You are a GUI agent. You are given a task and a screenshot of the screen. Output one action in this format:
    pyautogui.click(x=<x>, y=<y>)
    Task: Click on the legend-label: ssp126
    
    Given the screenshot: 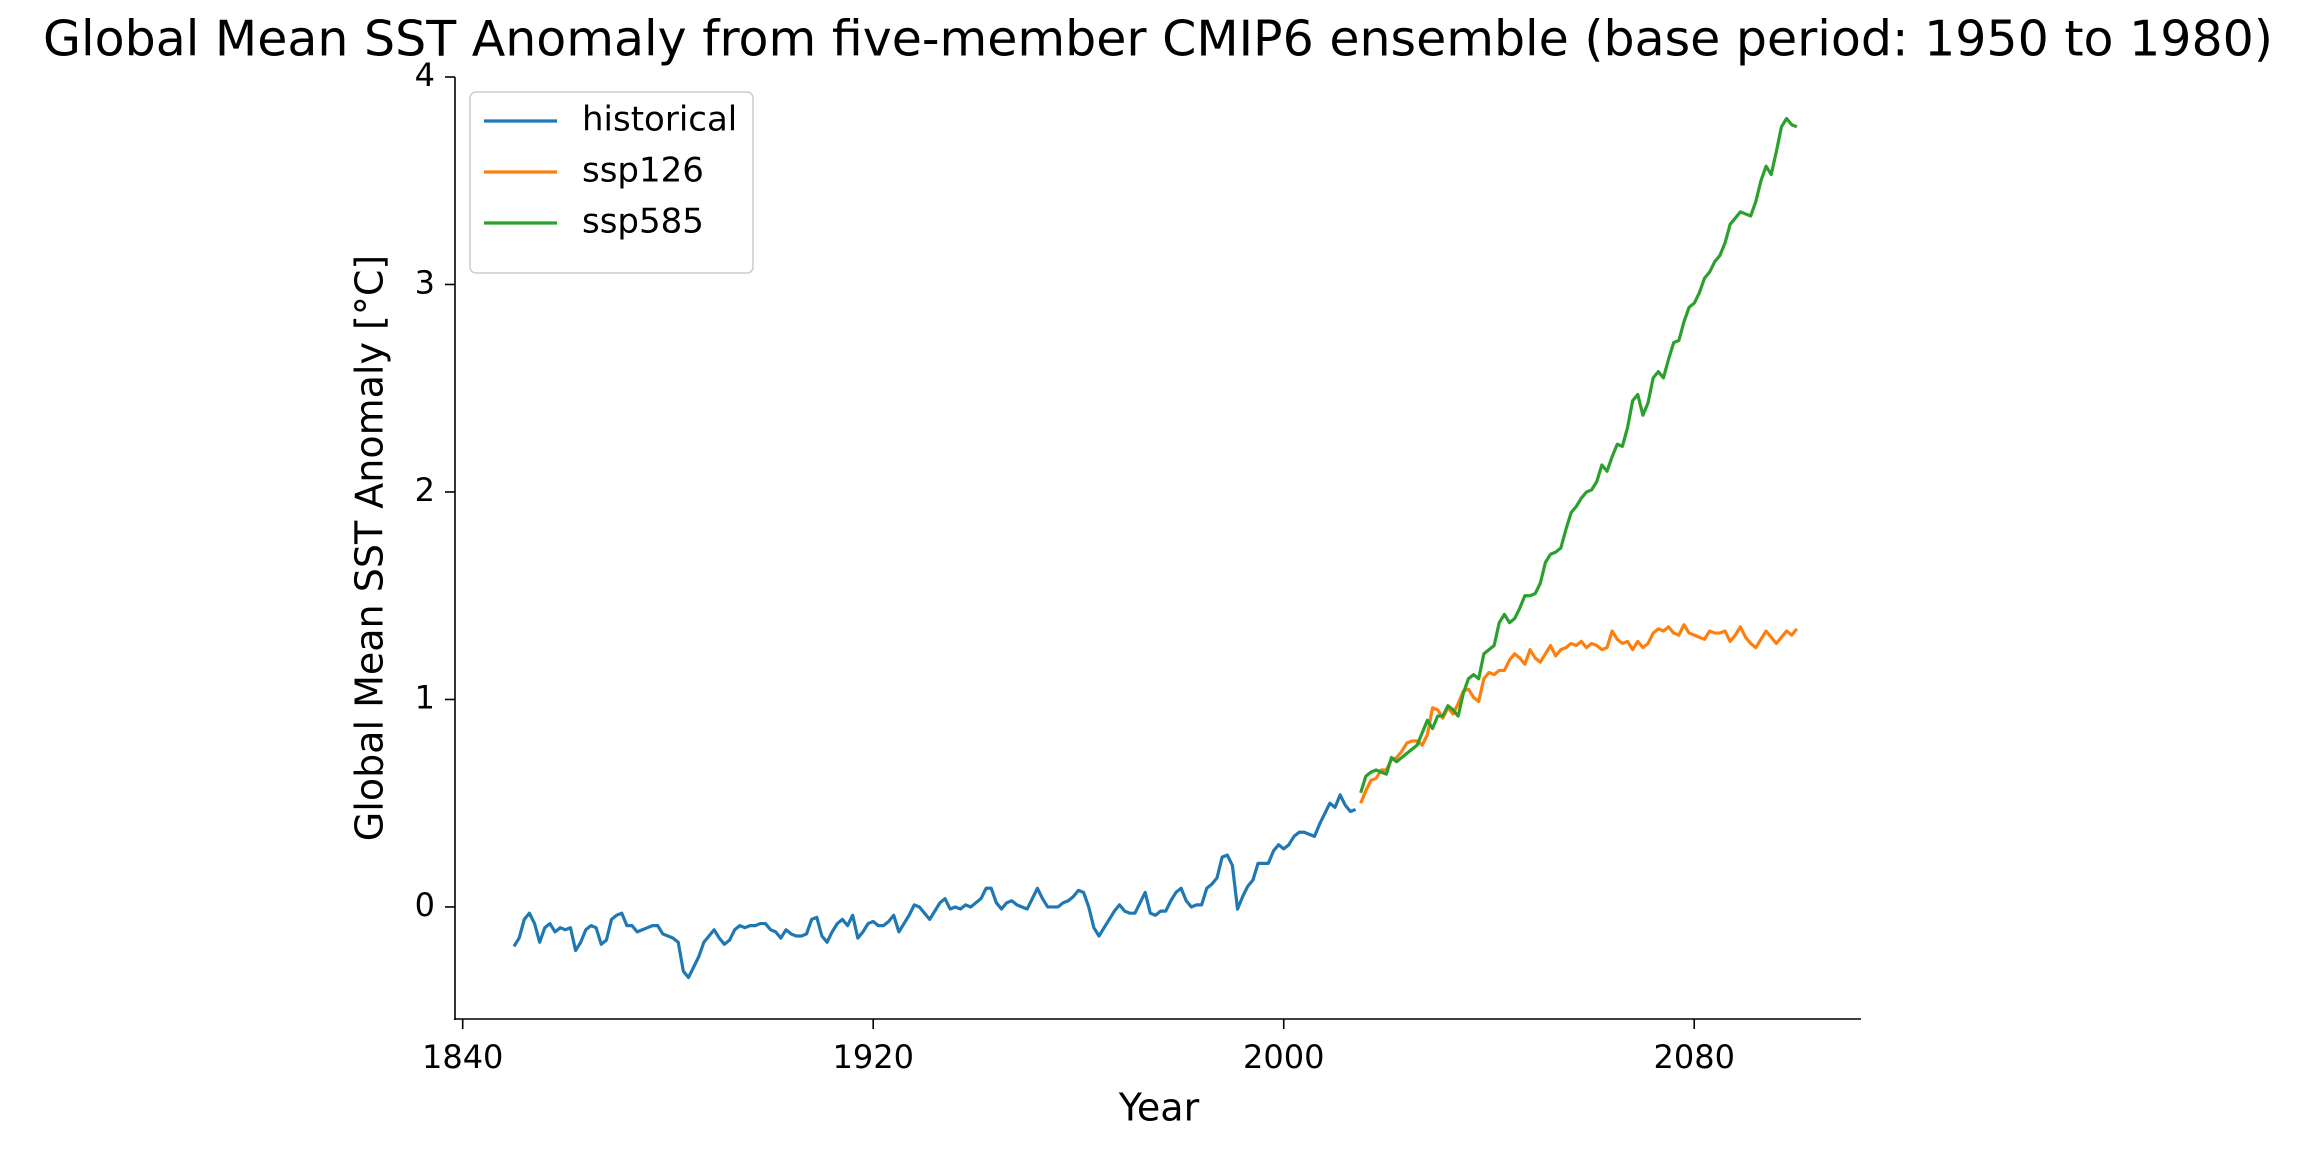 What is the action you would take?
    pyautogui.click(x=643, y=171)
    